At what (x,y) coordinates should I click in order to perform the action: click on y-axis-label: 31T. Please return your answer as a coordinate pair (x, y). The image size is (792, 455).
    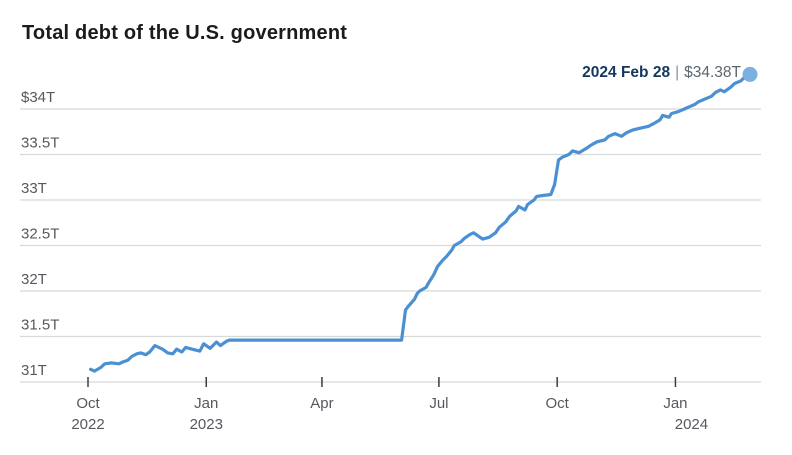
    Looking at the image, I should click on (34, 370).